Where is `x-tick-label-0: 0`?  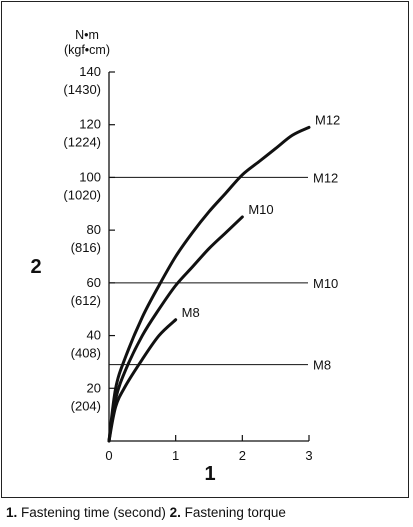
x-tick-label-0: 0 is located at coordinates (108, 455).